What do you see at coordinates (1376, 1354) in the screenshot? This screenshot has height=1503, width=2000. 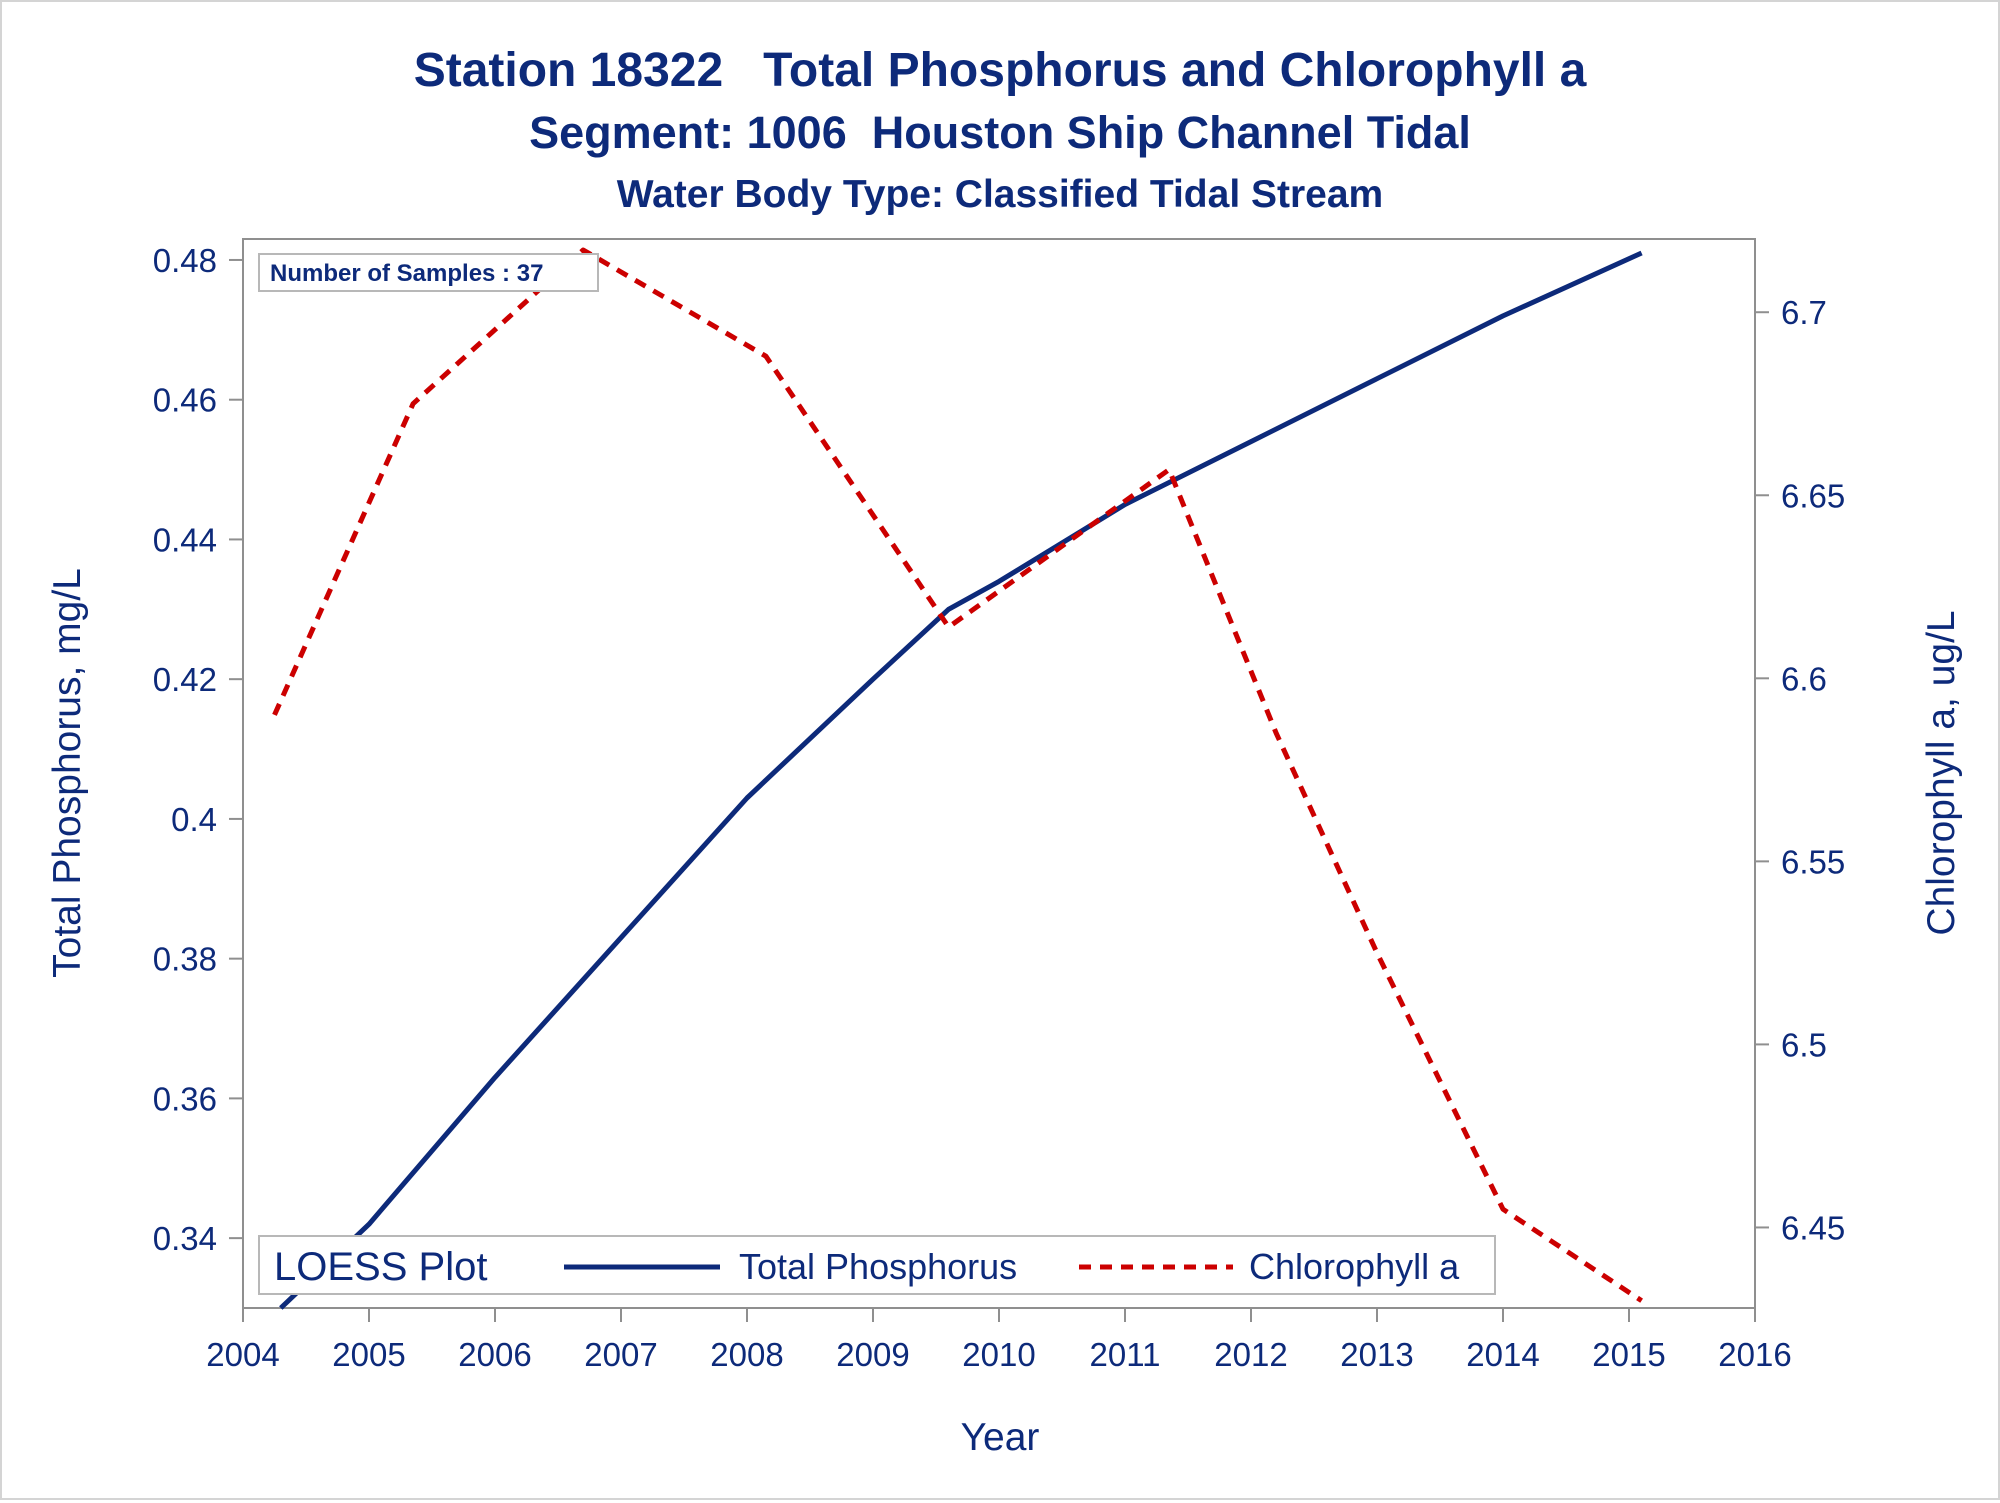 I see `x-tick-label: 2013` at bounding box center [1376, 1354].